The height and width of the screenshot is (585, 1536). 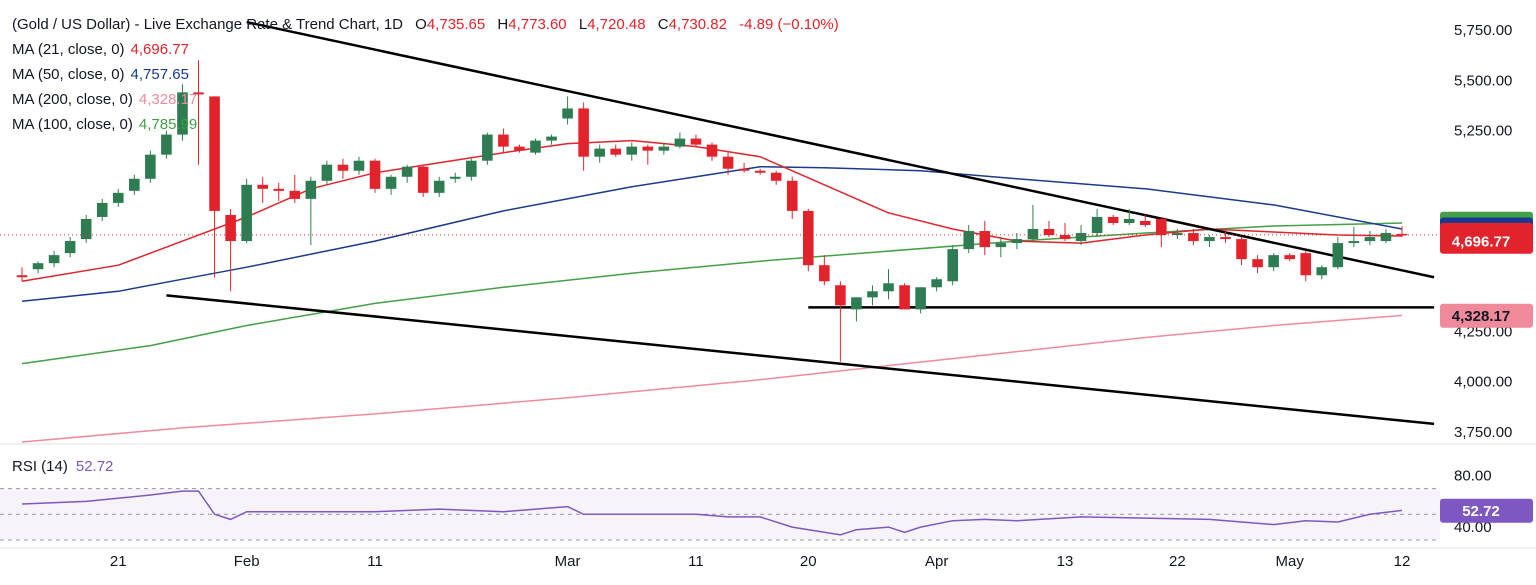 What do you see at coordinates (100, 74) in the screenshot?
I see `ma50-legend: MA (50, close, 0) 4,757.65` at bounding box center [100, 74].